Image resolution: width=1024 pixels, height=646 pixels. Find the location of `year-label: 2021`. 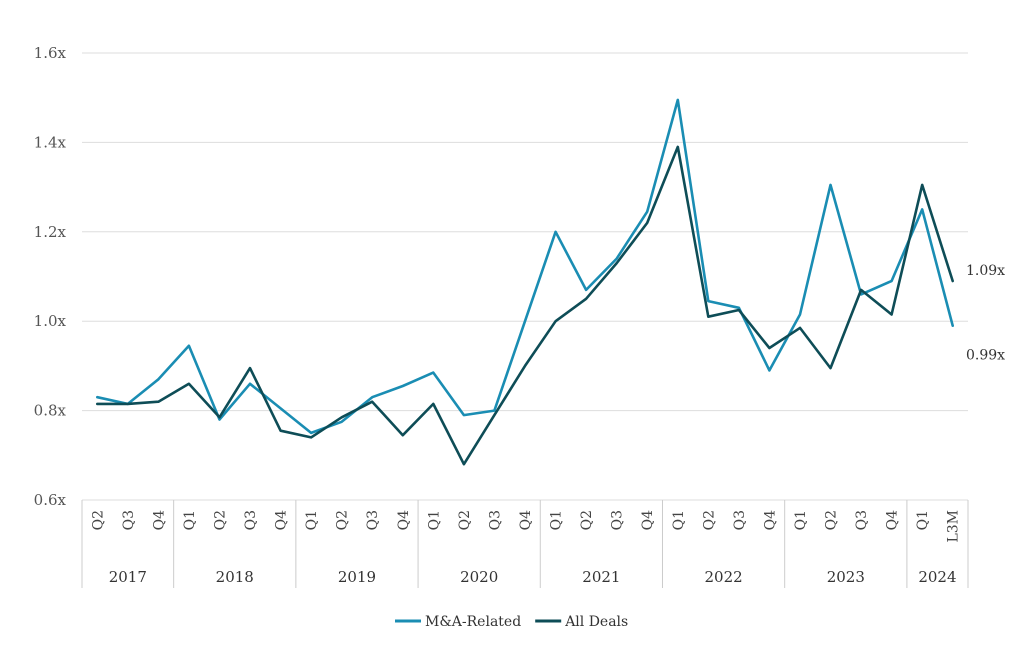

year-label: 2021 is located at coordinates (601, 577).